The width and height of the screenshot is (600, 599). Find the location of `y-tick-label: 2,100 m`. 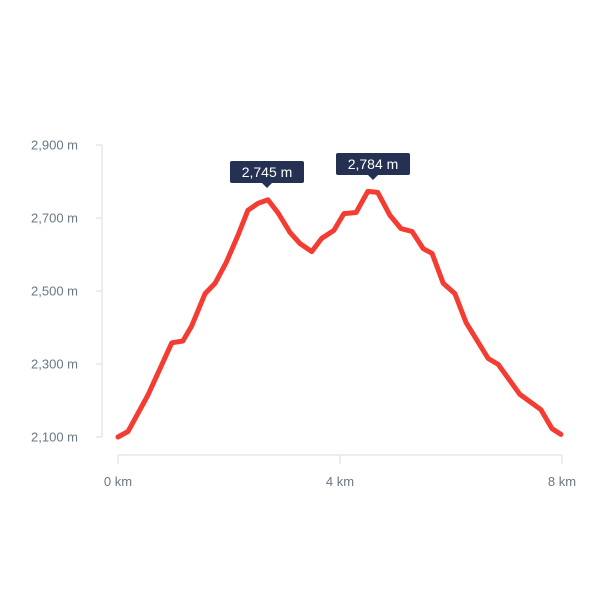

y-tick-label: 2,100 m is located at coordinates (54, 437).